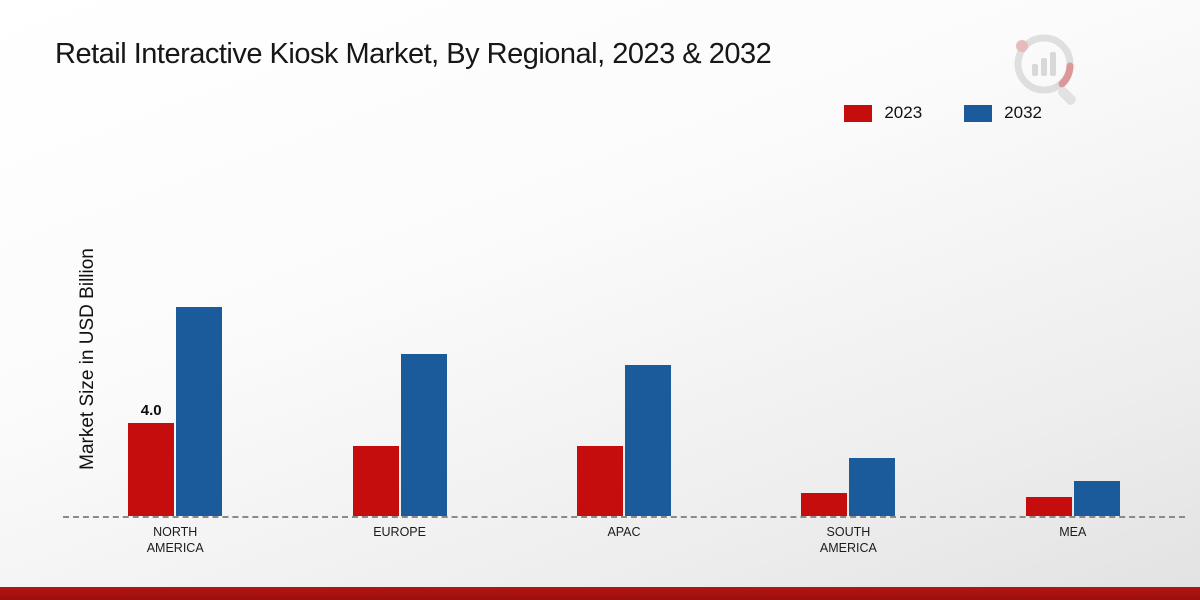 The height and width of the screenshot is (600, 1200). What do you see at coordinates (848, 540) in the screenshot?
I see `category-label-south-america: SOUTH AMERICA` at bounding box center [848, 540].